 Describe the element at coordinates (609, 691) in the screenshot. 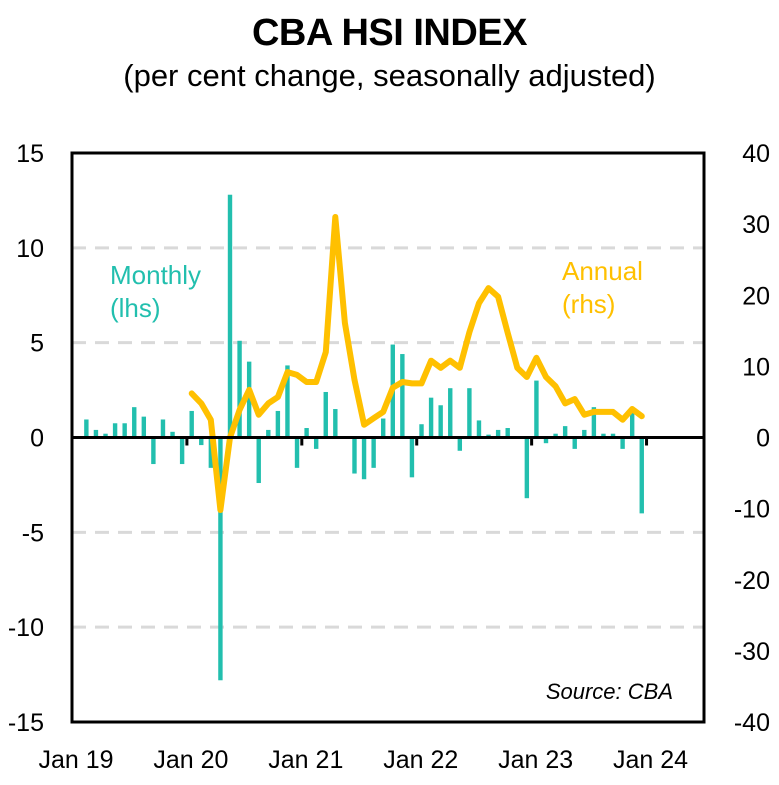

I see `source-note: Source: CBA` at that location.